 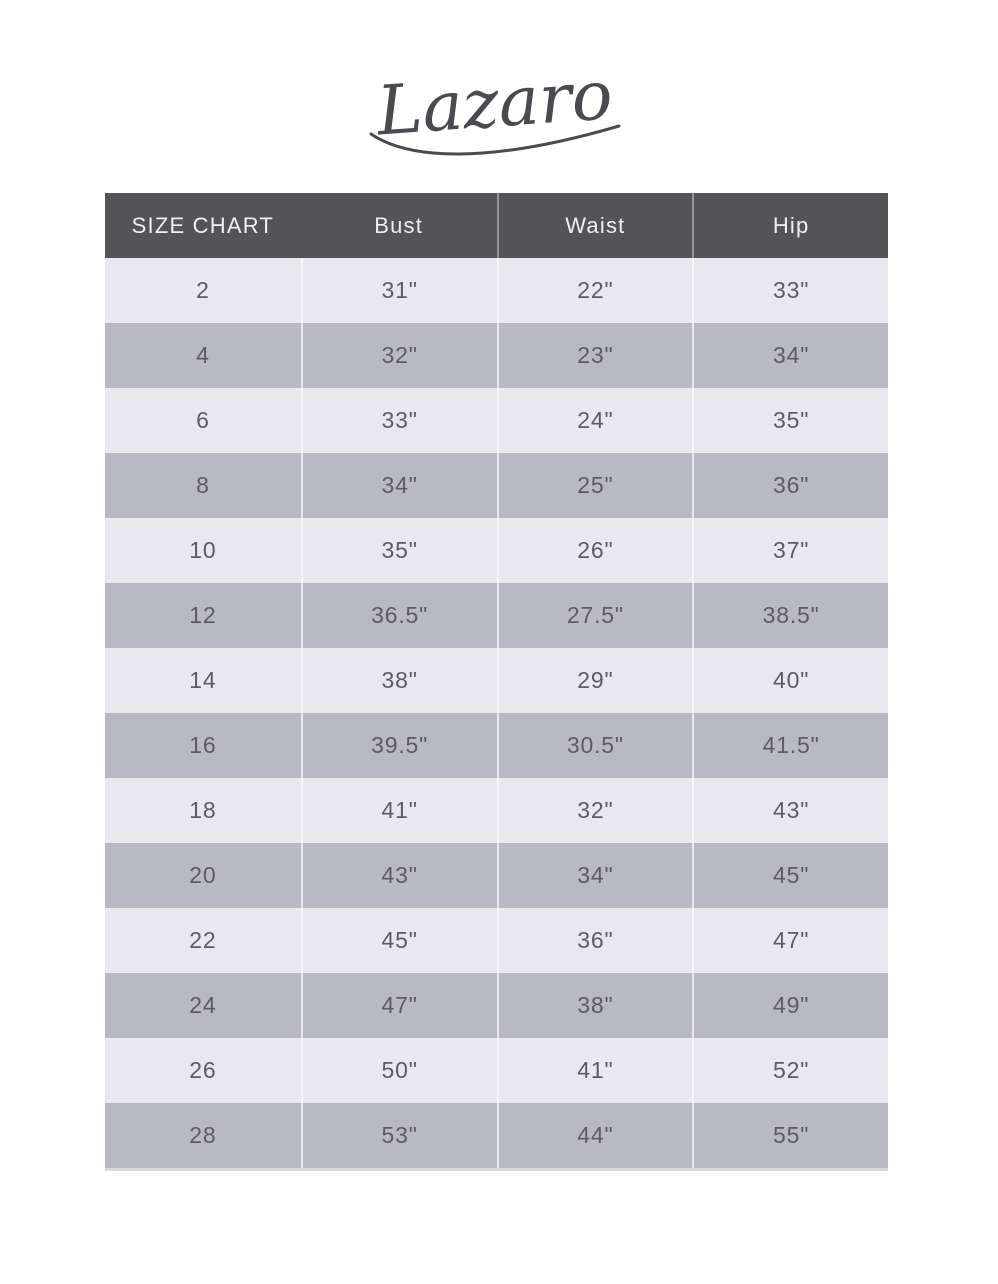 What do you see at coordinates (594, 1005) in the screenshot?
I see `cell-waist: 38"` at bounding box center [594, 1005].